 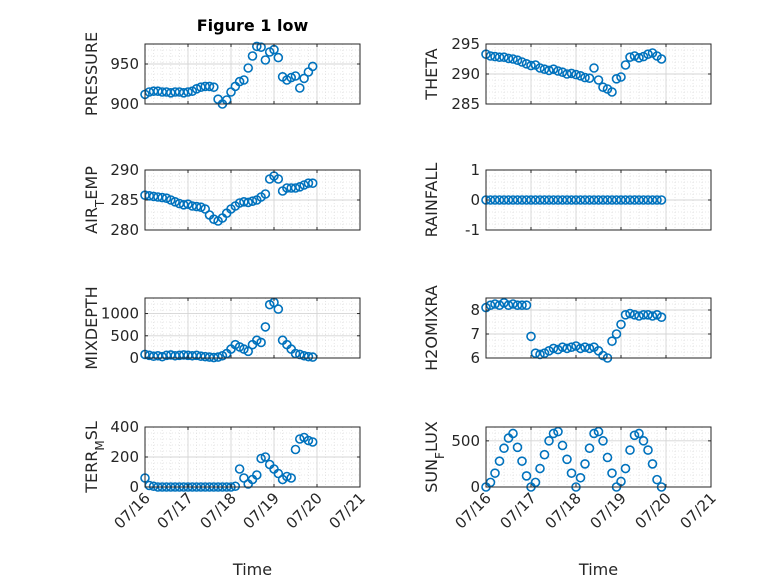 What do you see at coordinates (261, 510) in the screenshot?
I see `x-tick-label: 07/19` at bounding box center [261, 510].